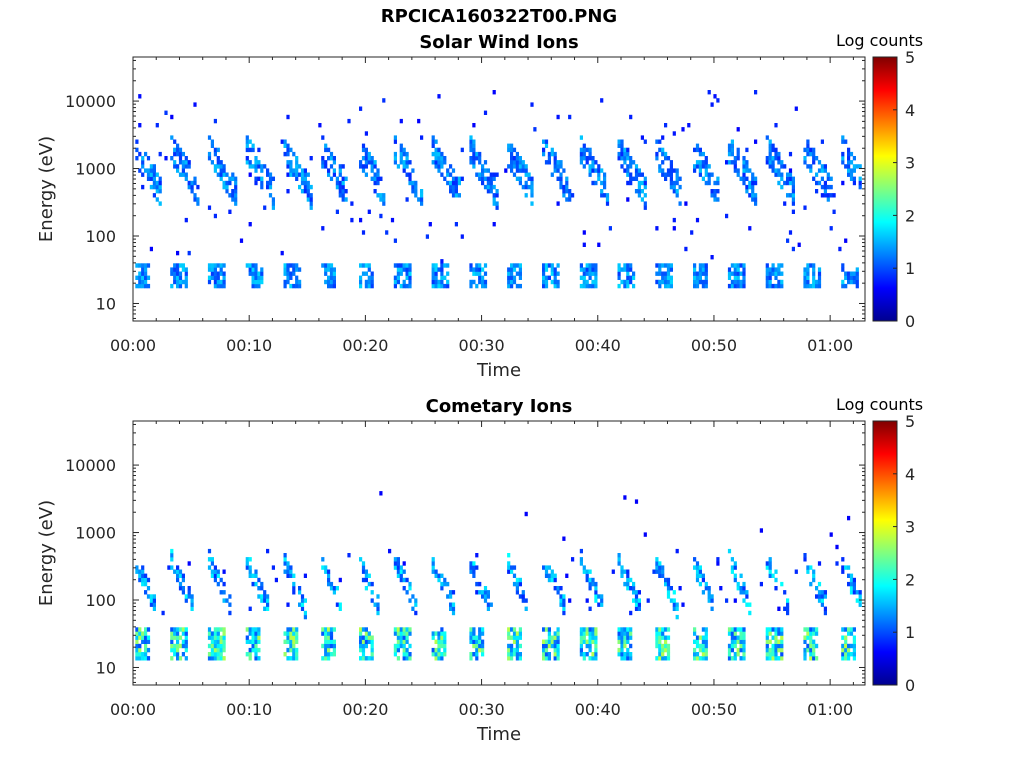 The width and height of the screenshot is (1024, 768). Describe the element at coordinates (714, 709) in the screenshot. I see `x-tick-label: 00:50` at that location.